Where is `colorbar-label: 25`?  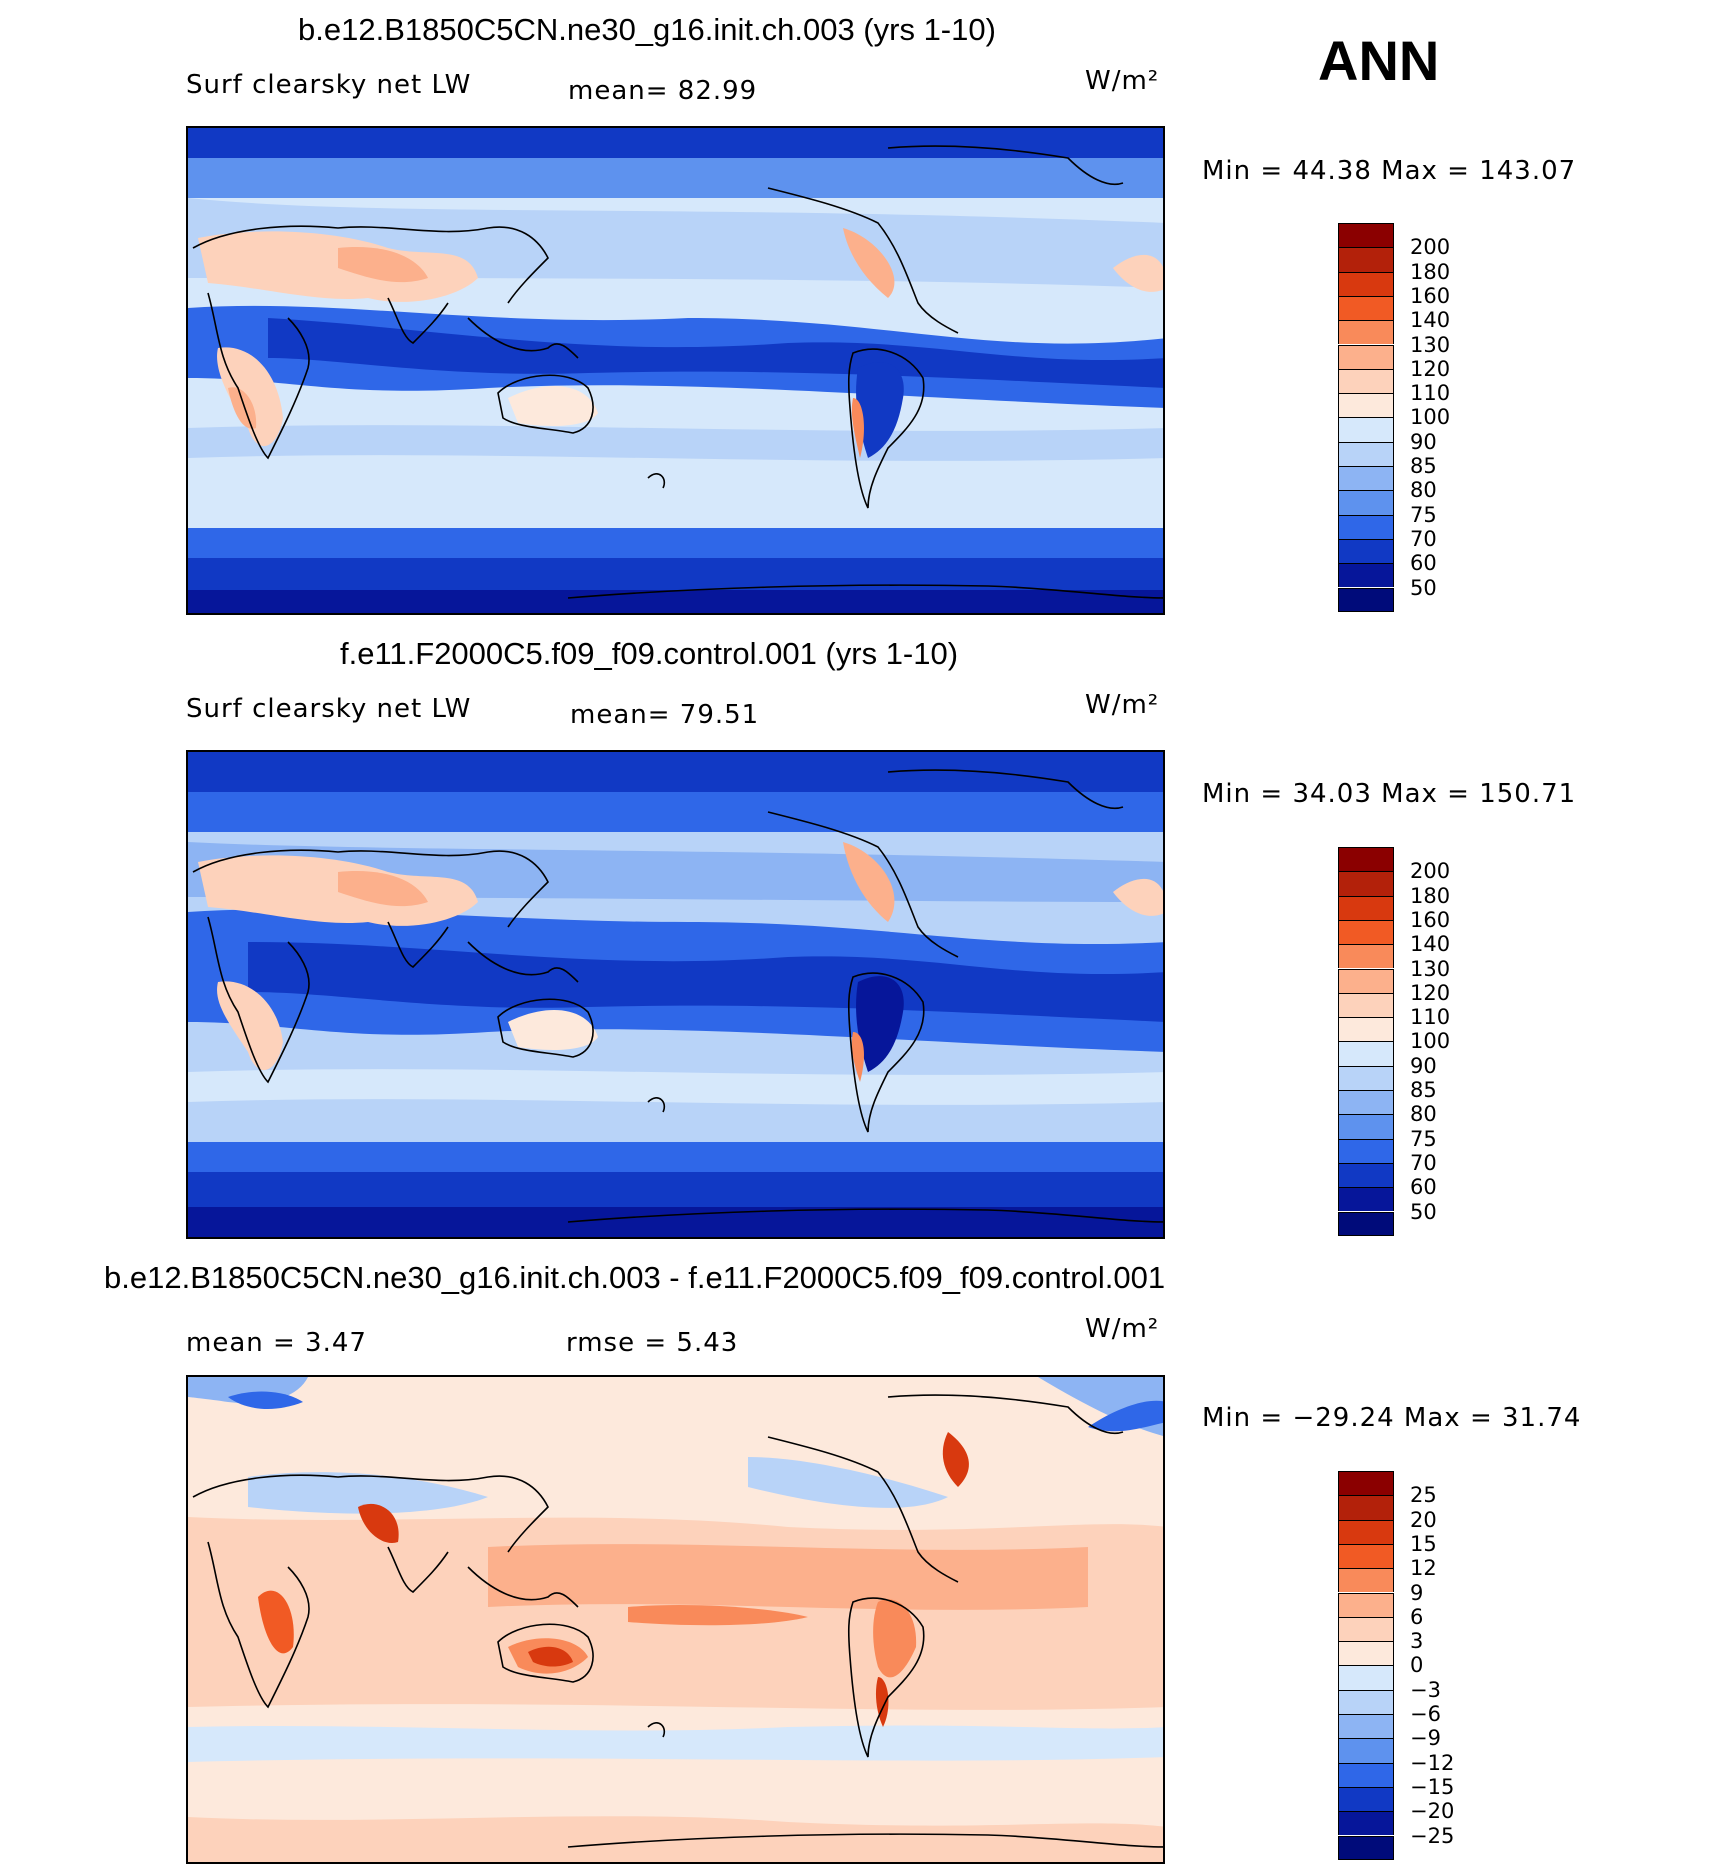 colorbar-label: 25 is located at coordinates (1423, 1495).